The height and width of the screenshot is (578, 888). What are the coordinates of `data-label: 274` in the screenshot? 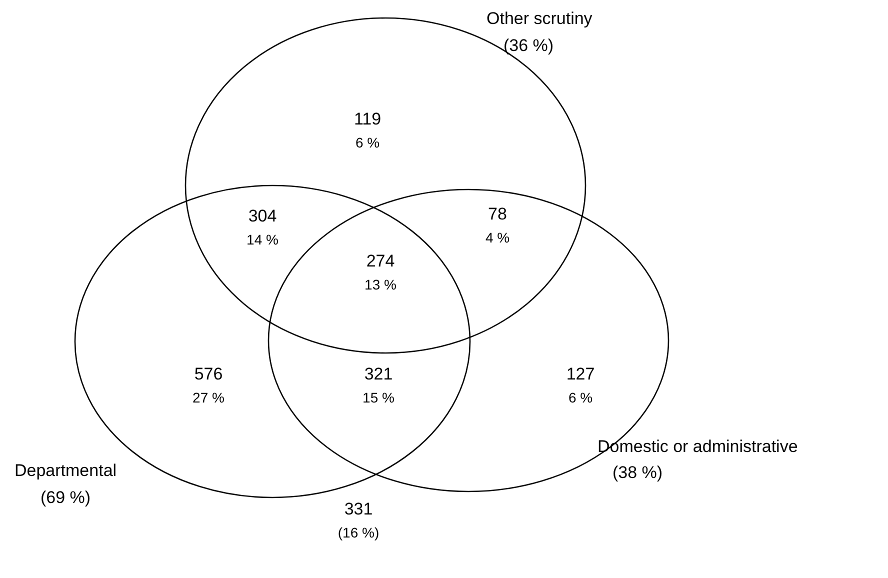 It's located at (380, 261).